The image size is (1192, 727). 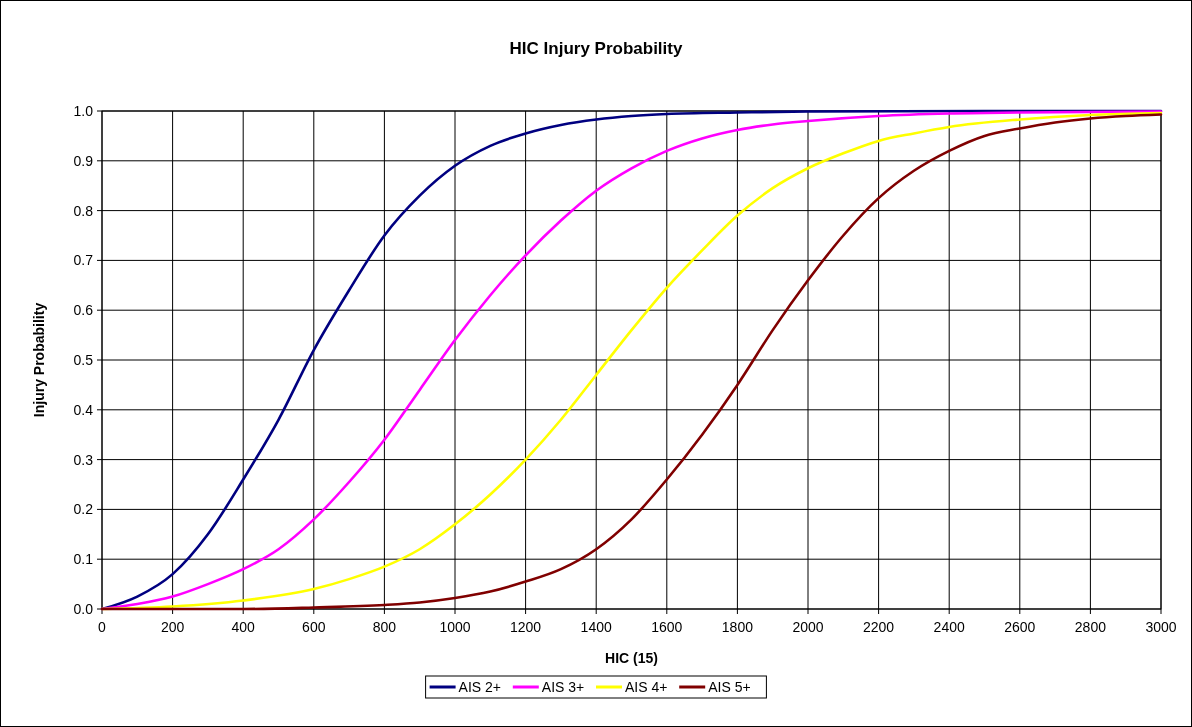 What do you see at coordinates (83, 111) in the screenshot?
I see `y-tick-label: 1.0` at bounding box center [83, 111].